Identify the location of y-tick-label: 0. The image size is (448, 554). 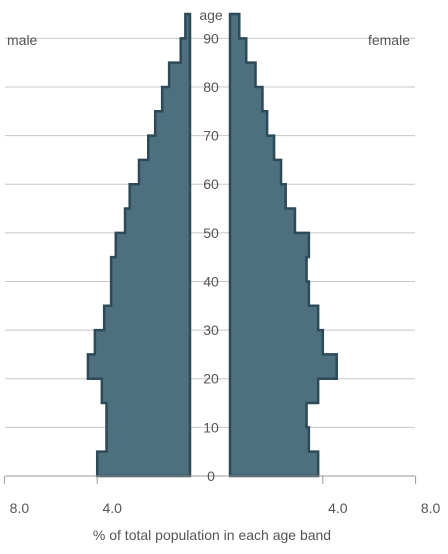
(211, 476).